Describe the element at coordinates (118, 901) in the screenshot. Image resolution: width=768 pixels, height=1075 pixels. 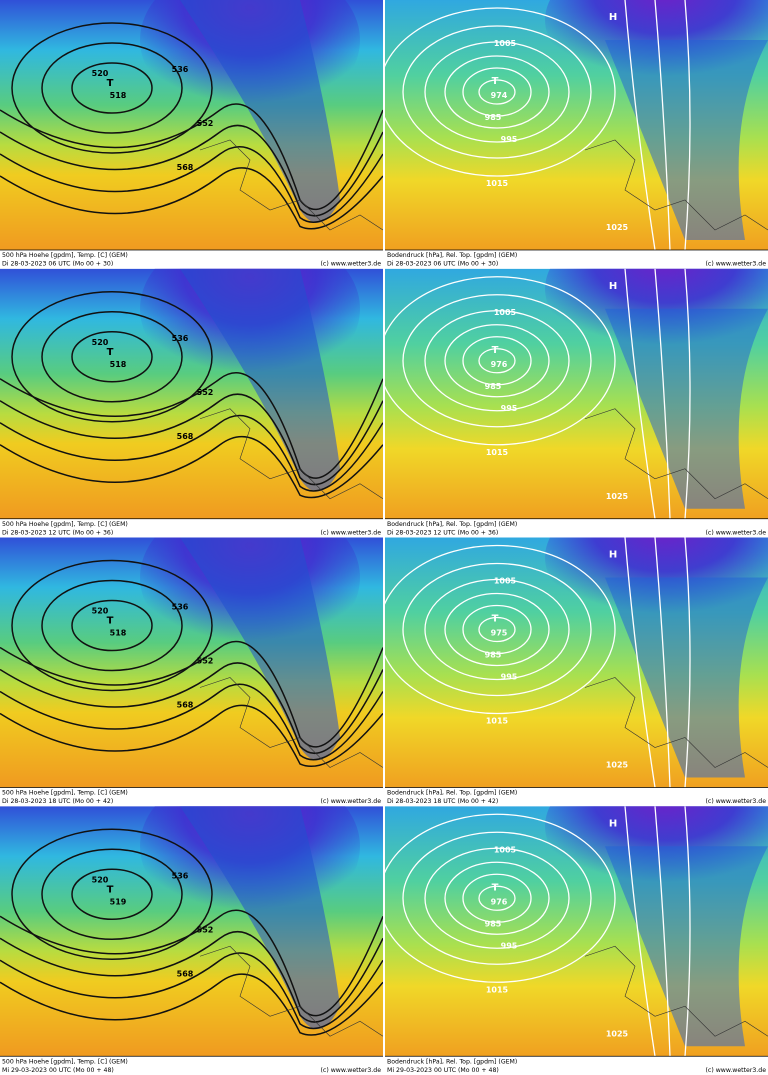
I see `contour-label: 519` at that location.